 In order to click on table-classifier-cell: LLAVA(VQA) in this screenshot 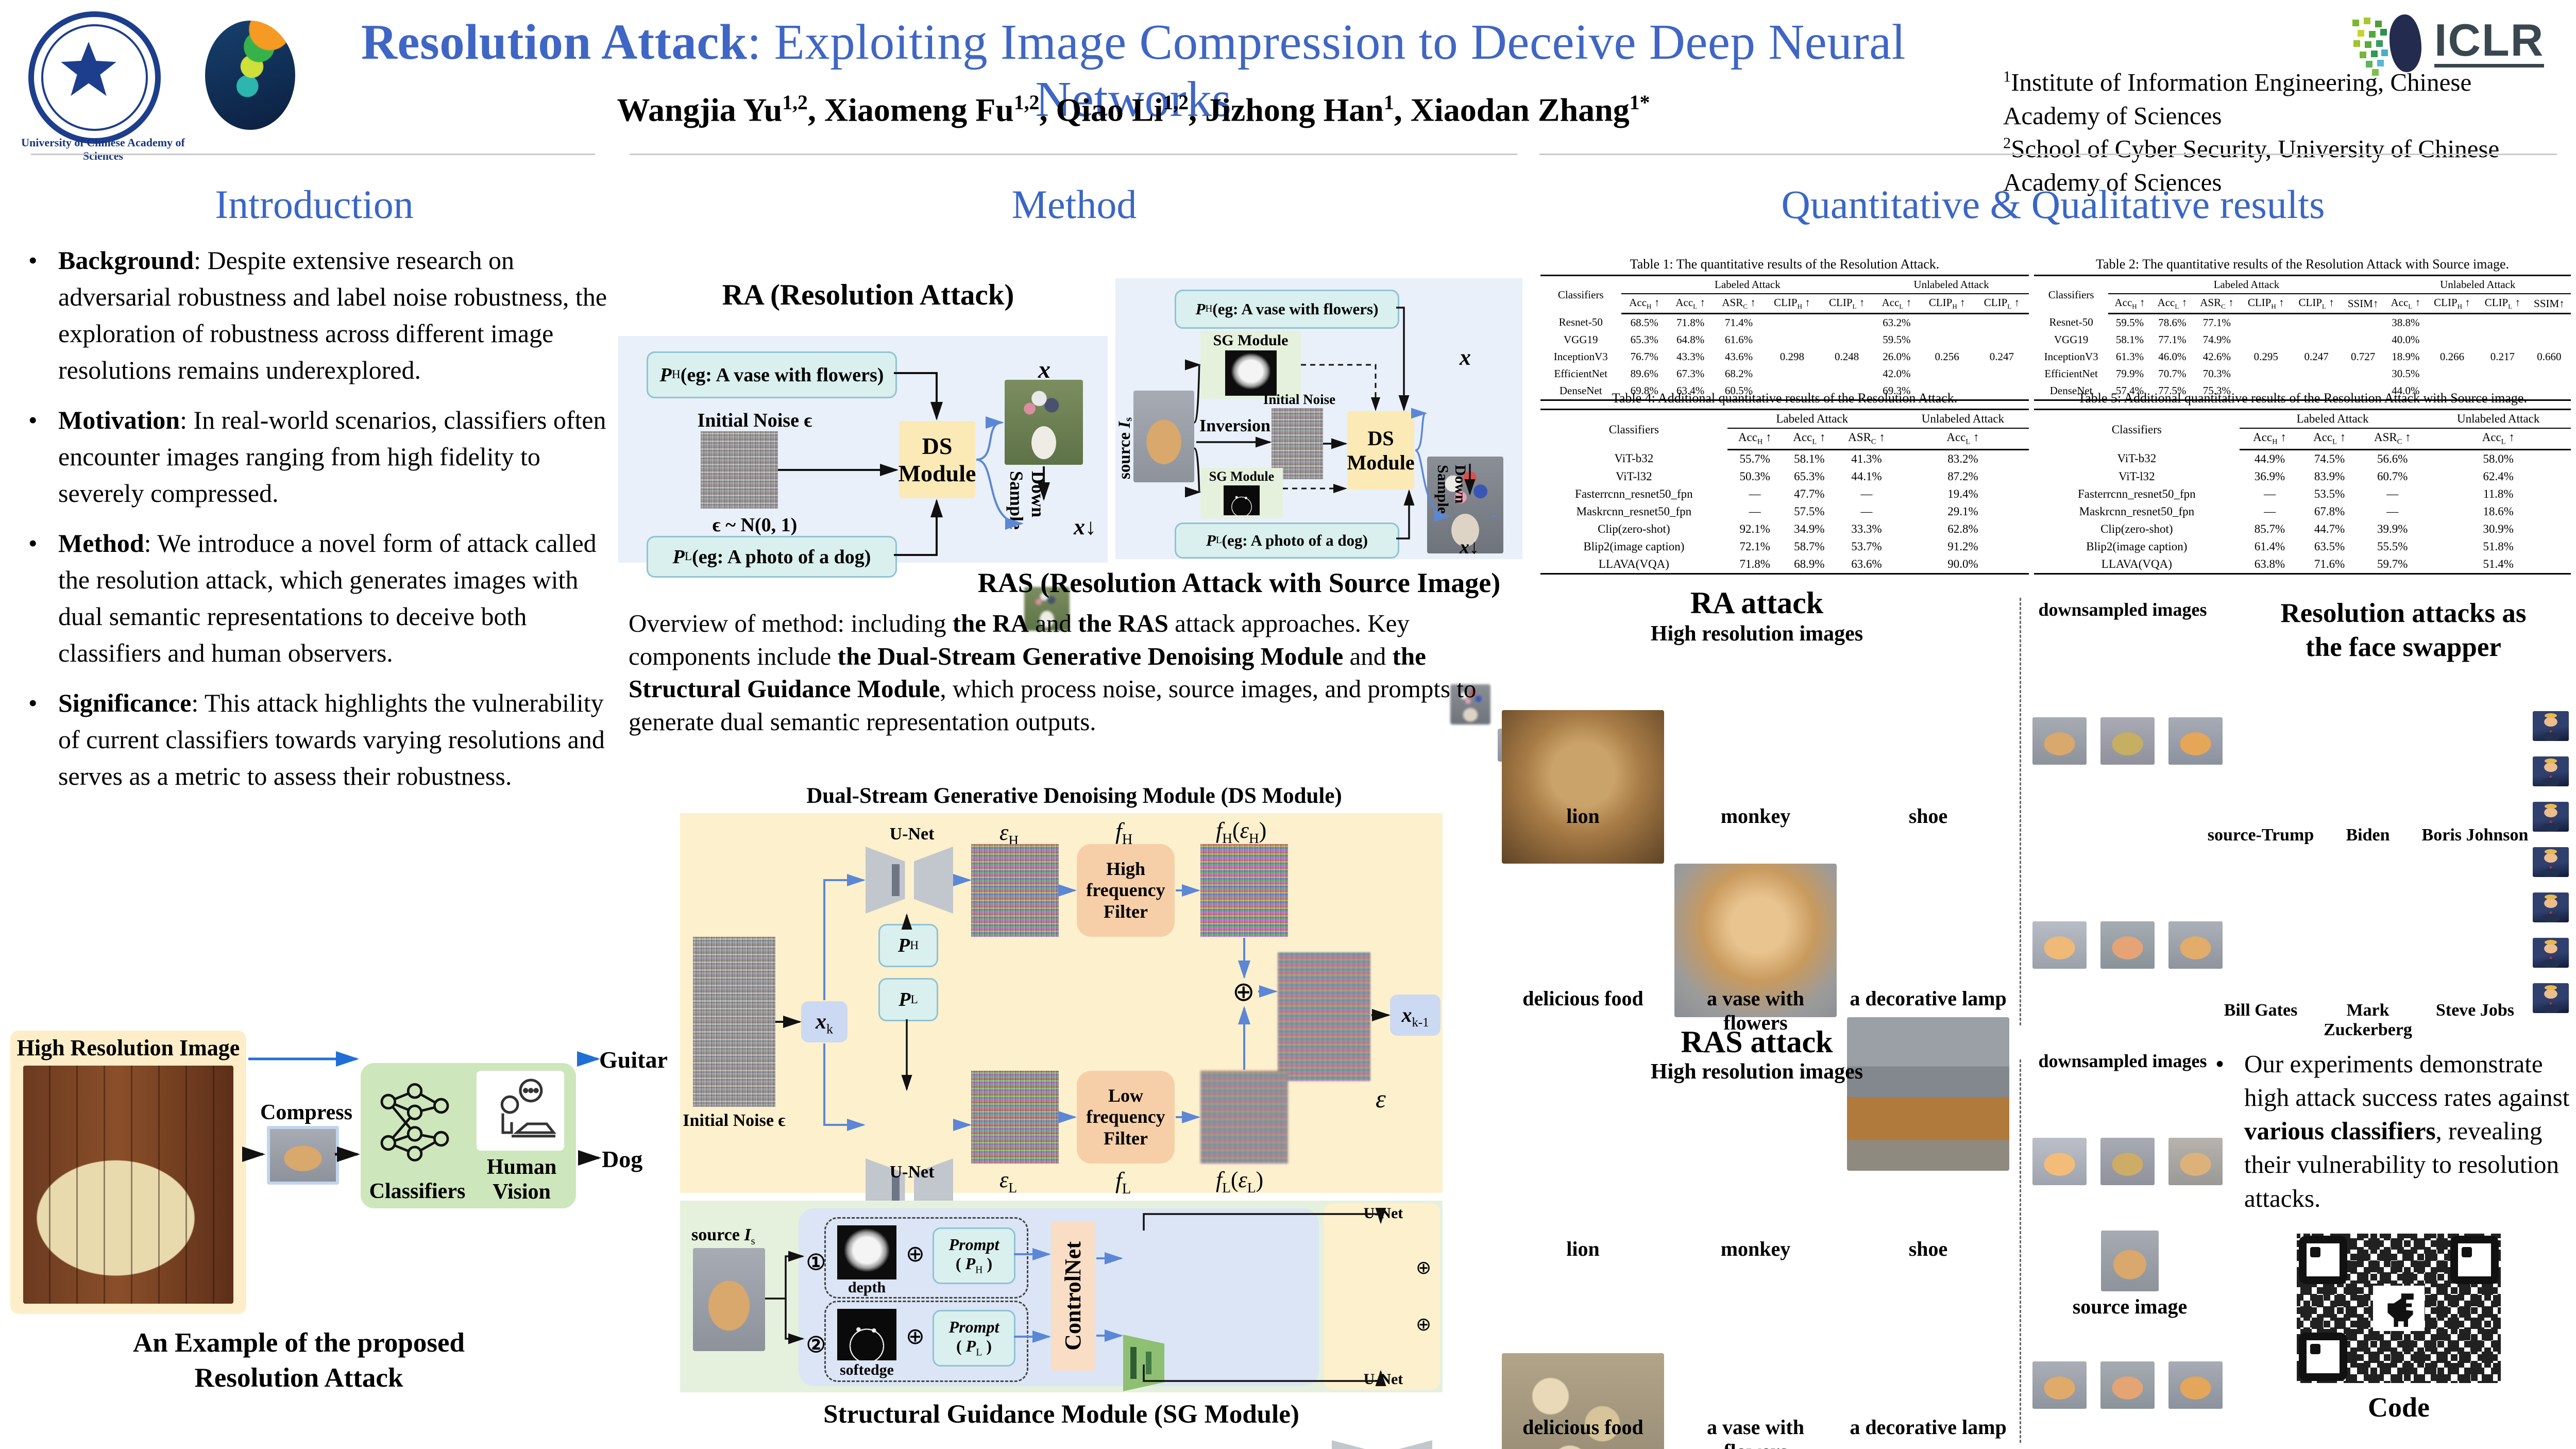, I will do `click(2136, 563)`.